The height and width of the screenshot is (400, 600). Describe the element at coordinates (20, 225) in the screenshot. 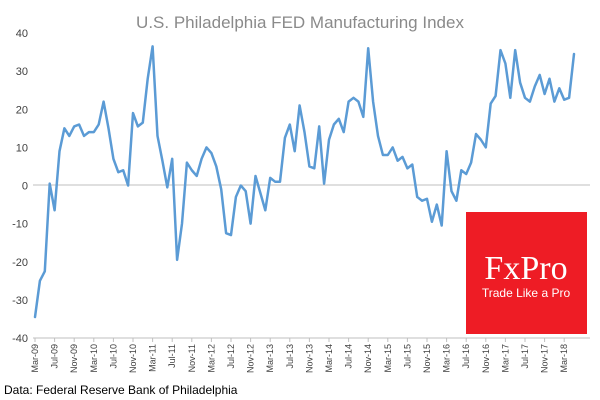

I see `y-tick-label: -10` at that location.